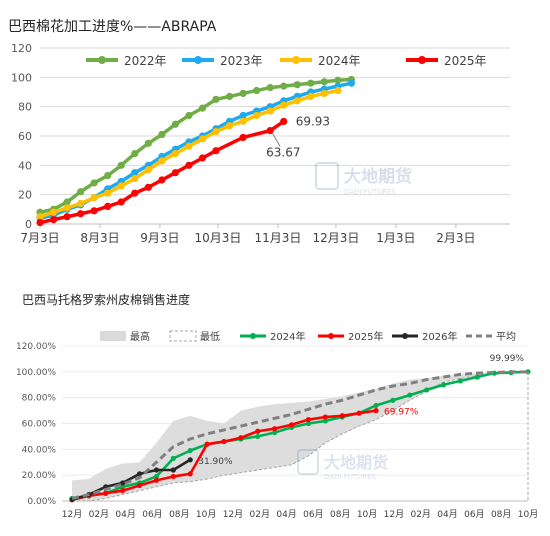 The height and width of the screenshot is (536, 550). What do you see at coordinates (41, 502) in the screenshot?
I see `y-tick-label: 0.00%` at bounding box center [41, 502].